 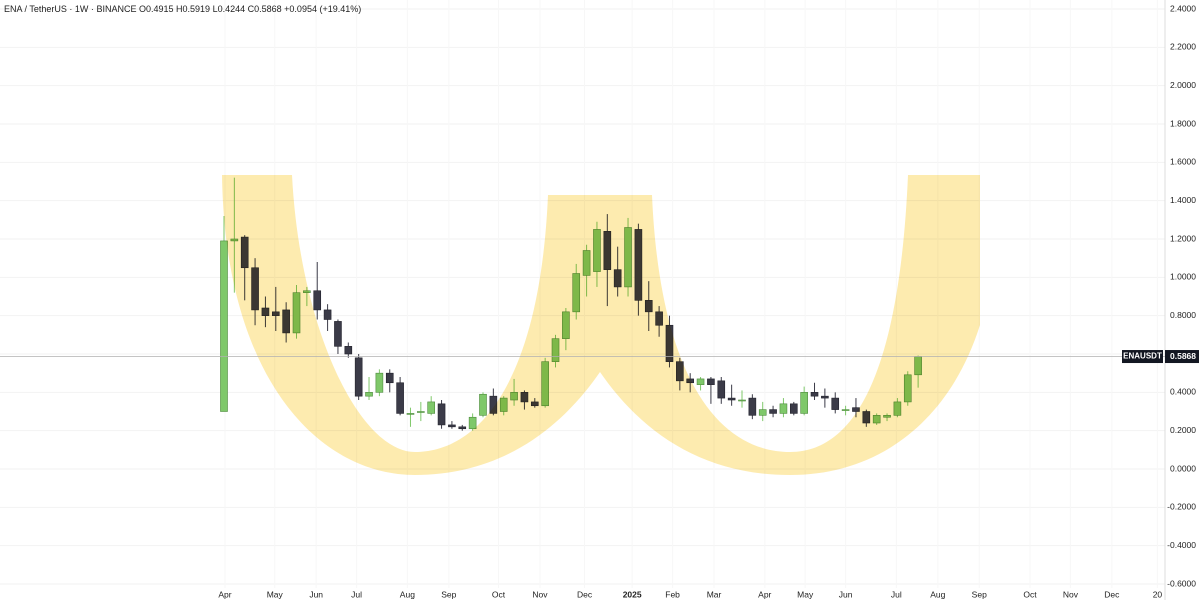 I want to click on price-tag, so click(x=1182, y=357).